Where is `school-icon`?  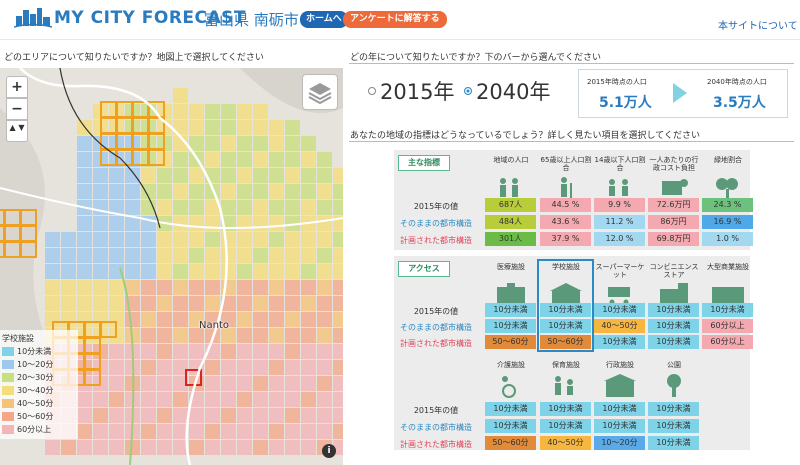 school-icon is located at coordinates (566, 294).